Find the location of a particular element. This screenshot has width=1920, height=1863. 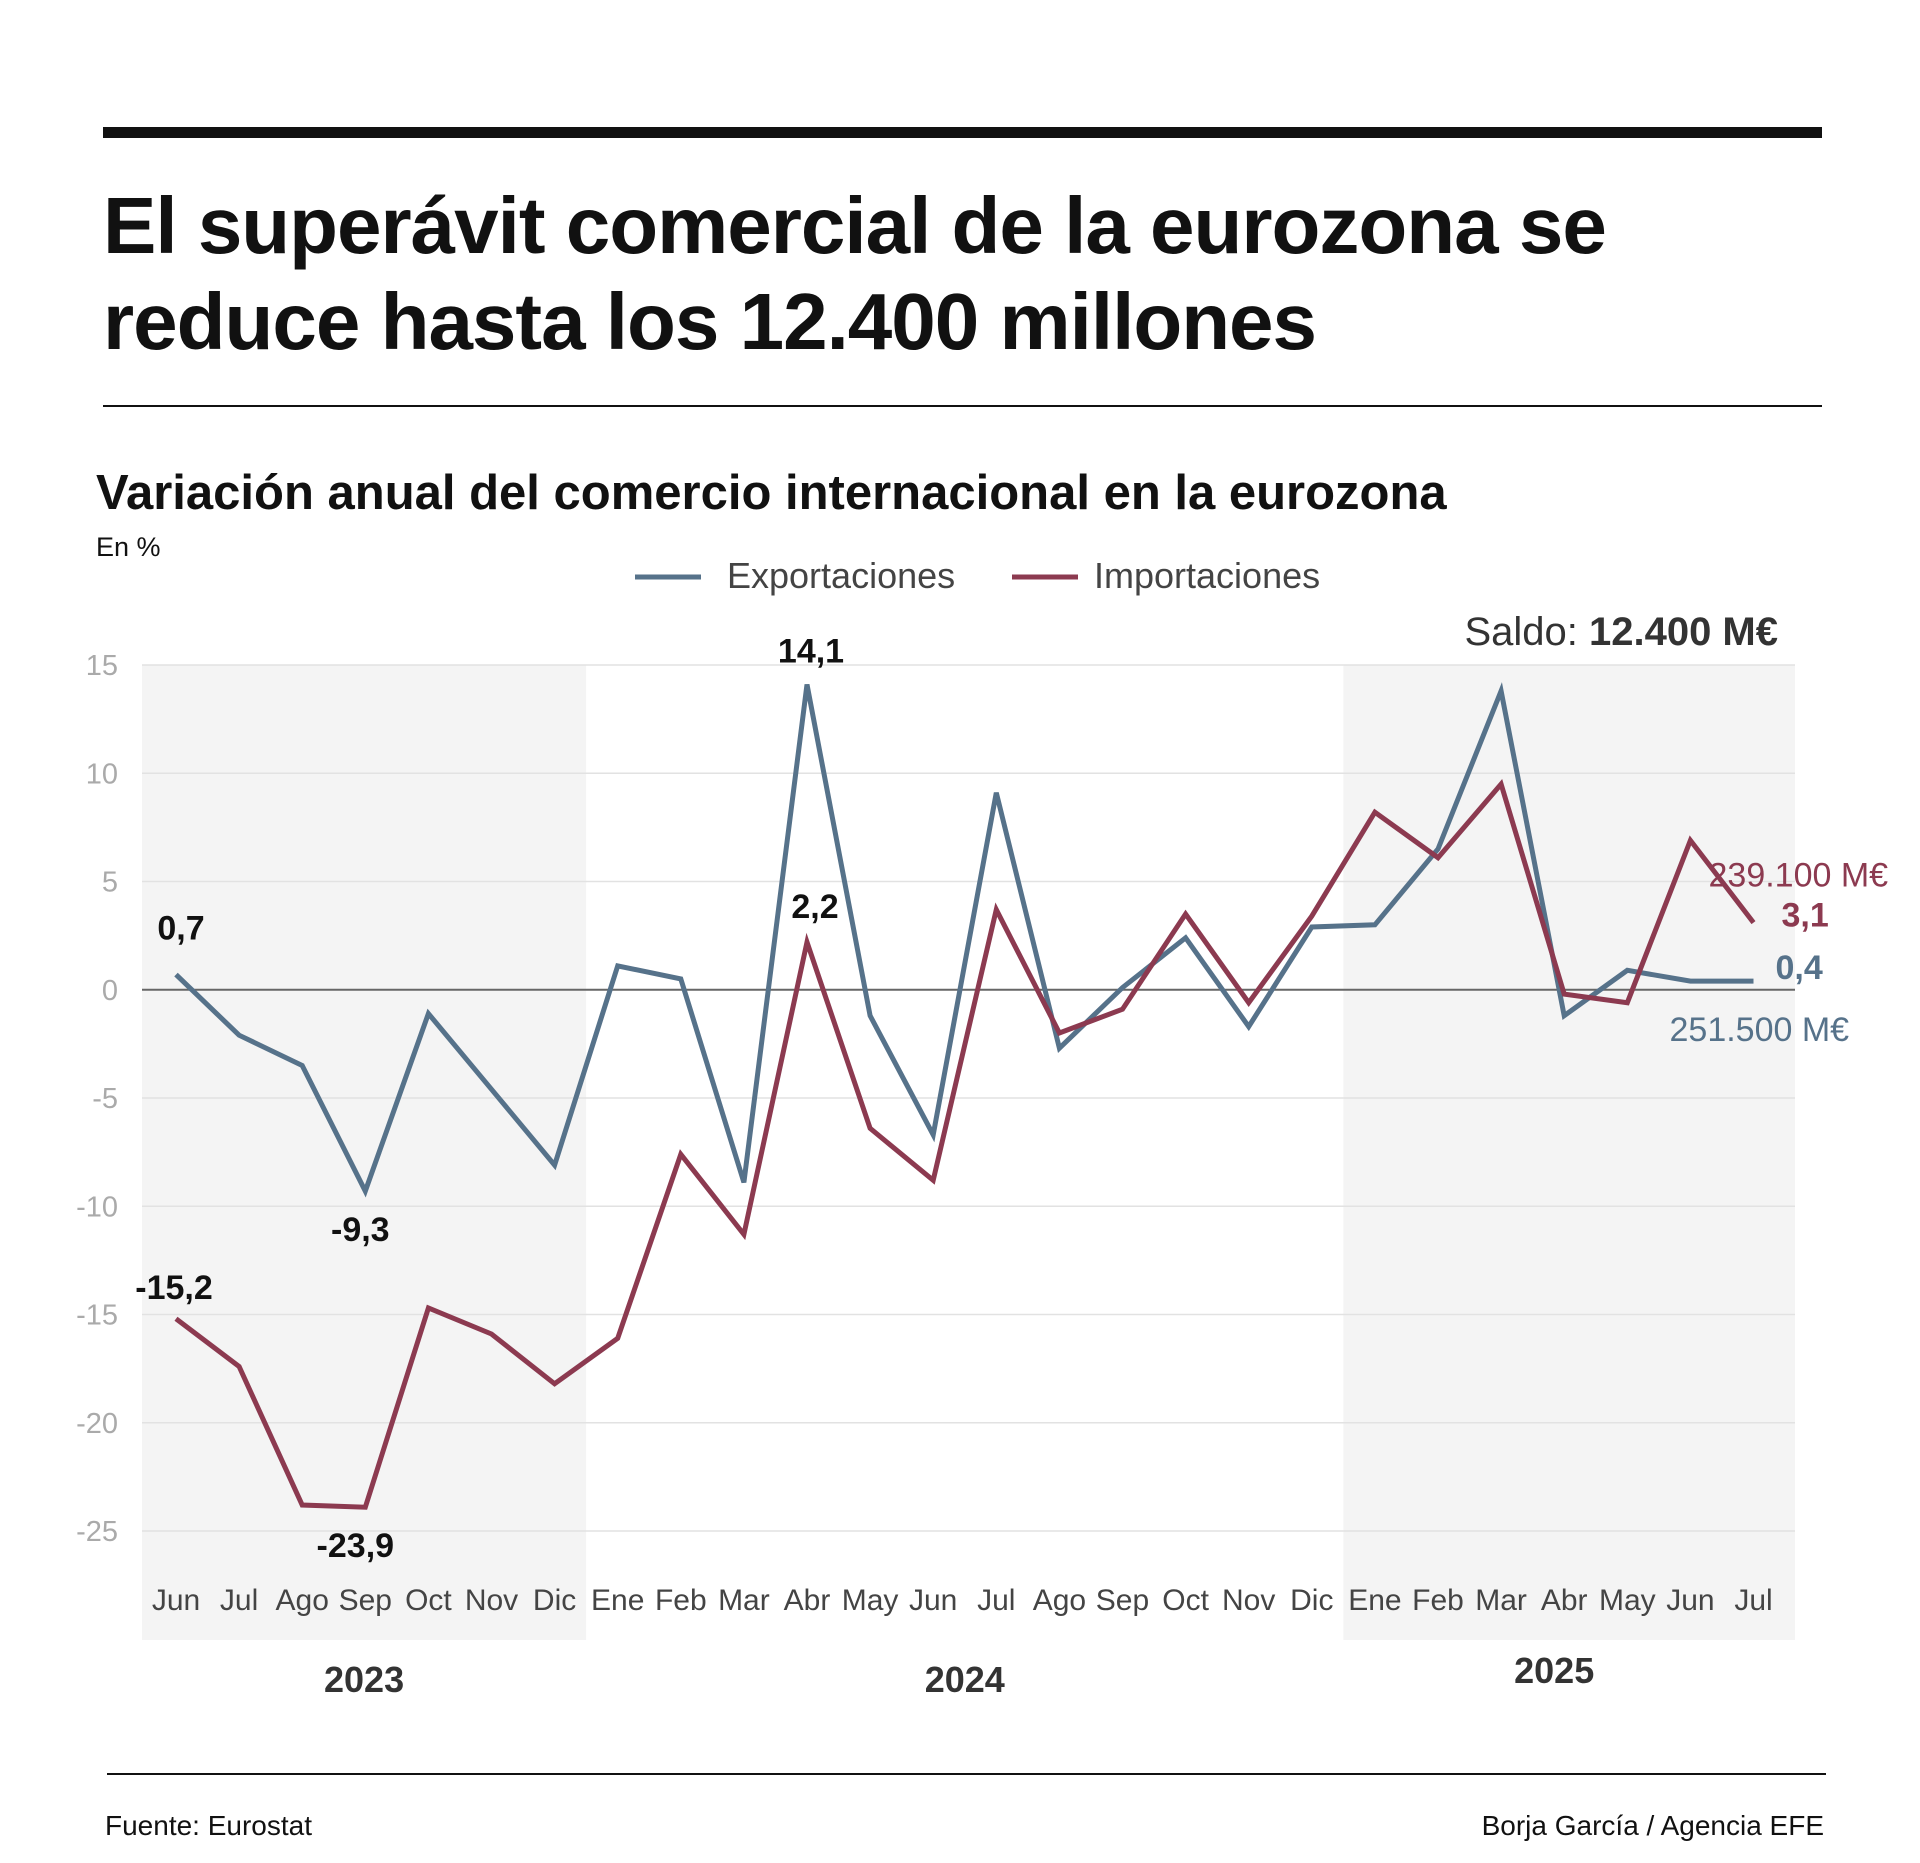

y-tick-label: -25 is located at coordinates (97, 1532).